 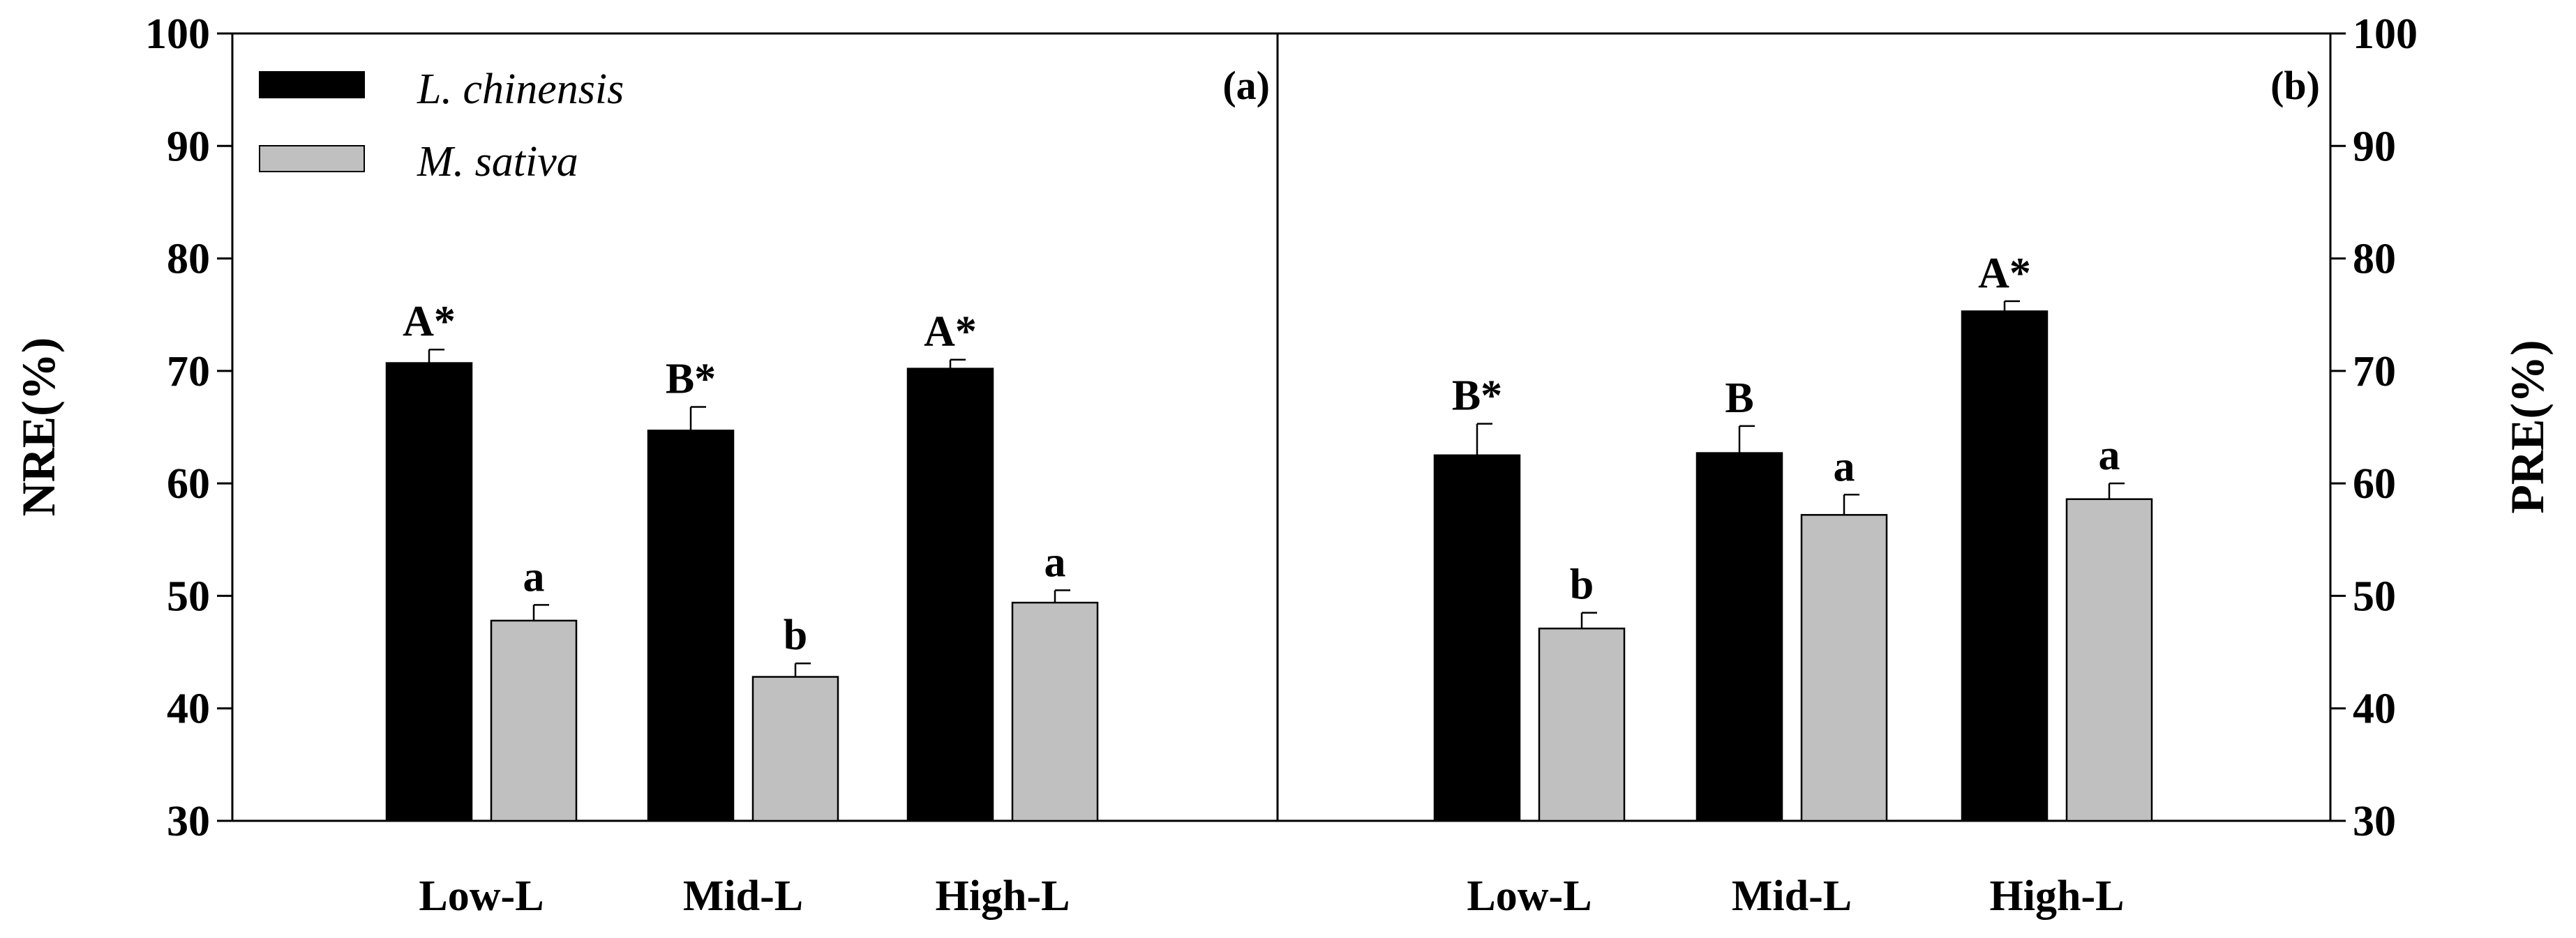 What do you see at coordinates (2374, 484) in the screenshot?
I see `panel-b-ytick-label-3: 60` at bounding box center [2374, 484].